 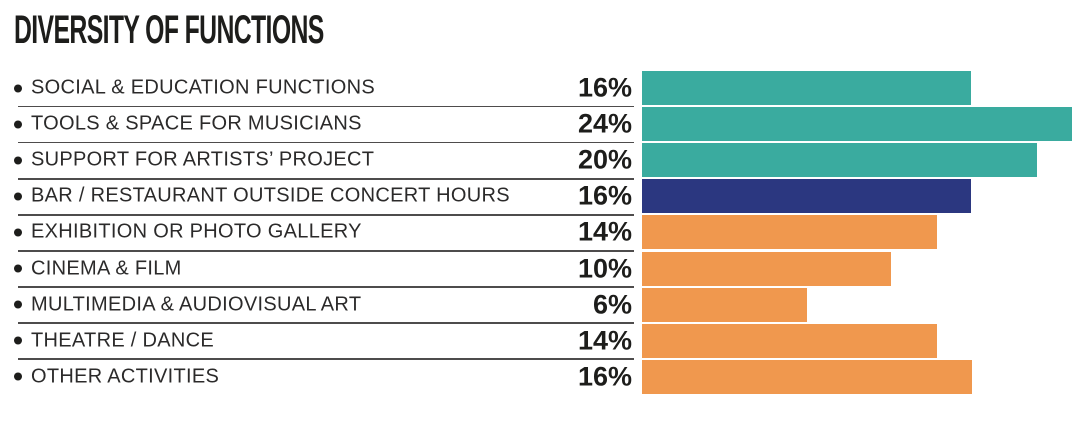 I want to click on category-label: THEATRE / DANCE, so click(x=123, y=340).